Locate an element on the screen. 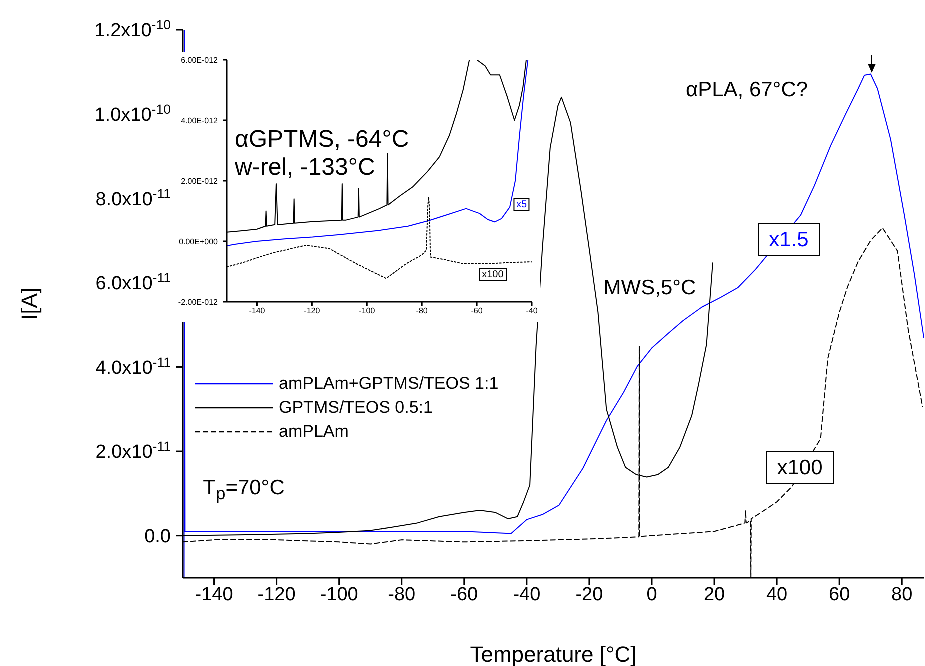  y-axis-title: I[A] is located at coordinates (29, 304).